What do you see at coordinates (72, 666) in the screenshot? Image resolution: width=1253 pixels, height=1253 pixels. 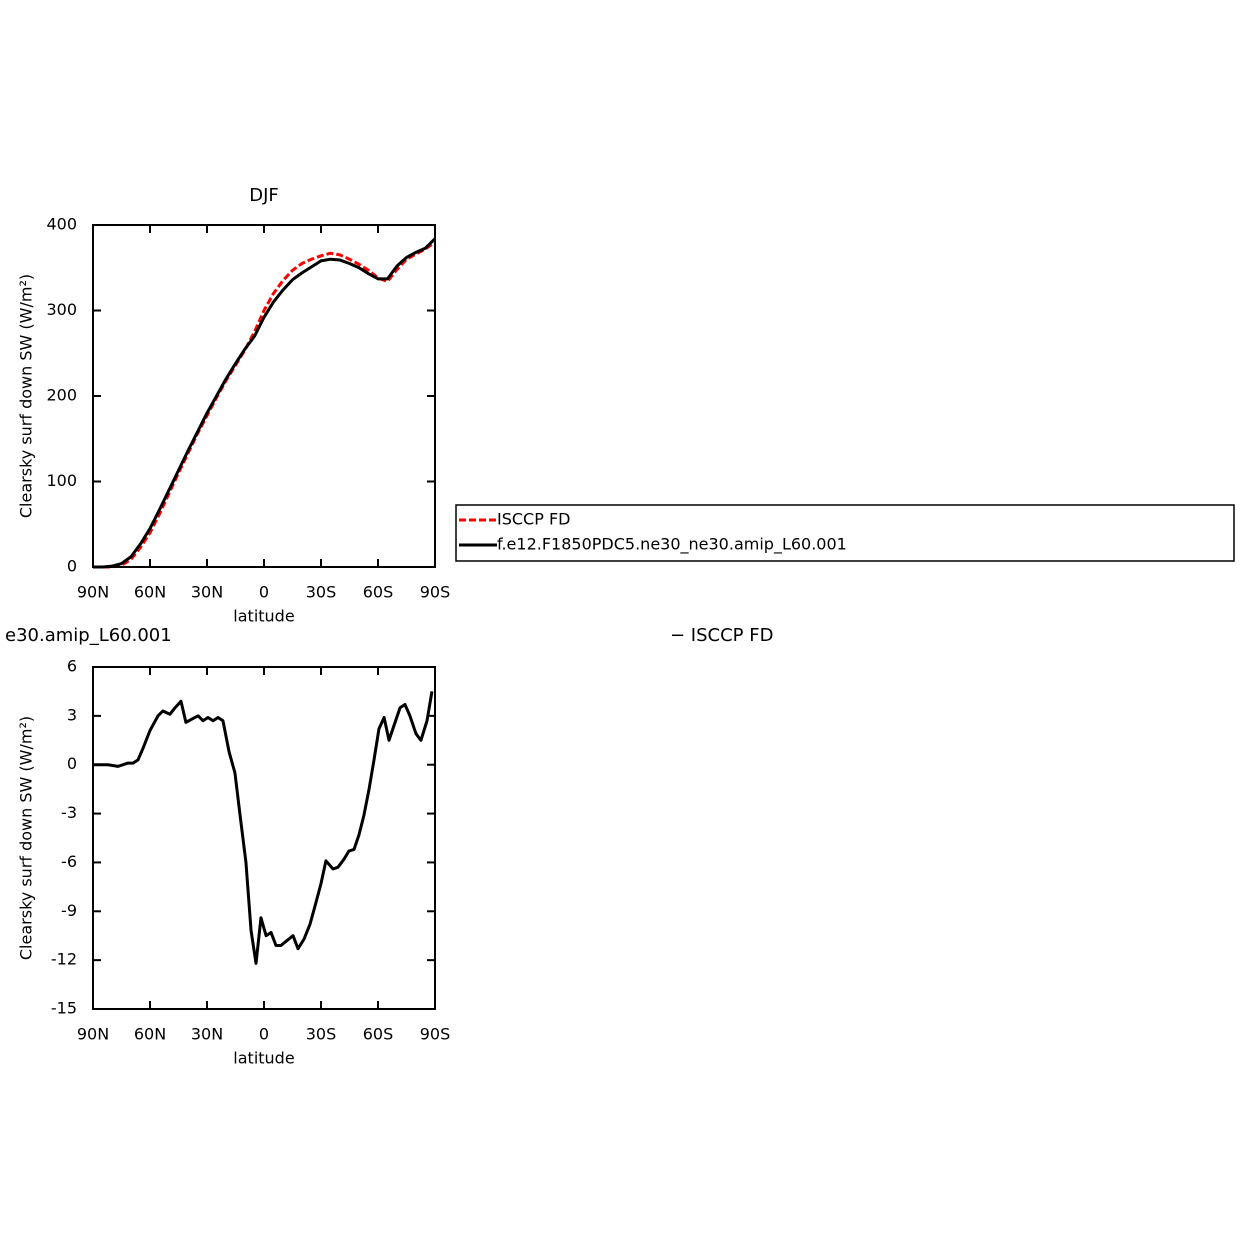 I see `y-tick-label: 6` at bounding box center [72, 666].